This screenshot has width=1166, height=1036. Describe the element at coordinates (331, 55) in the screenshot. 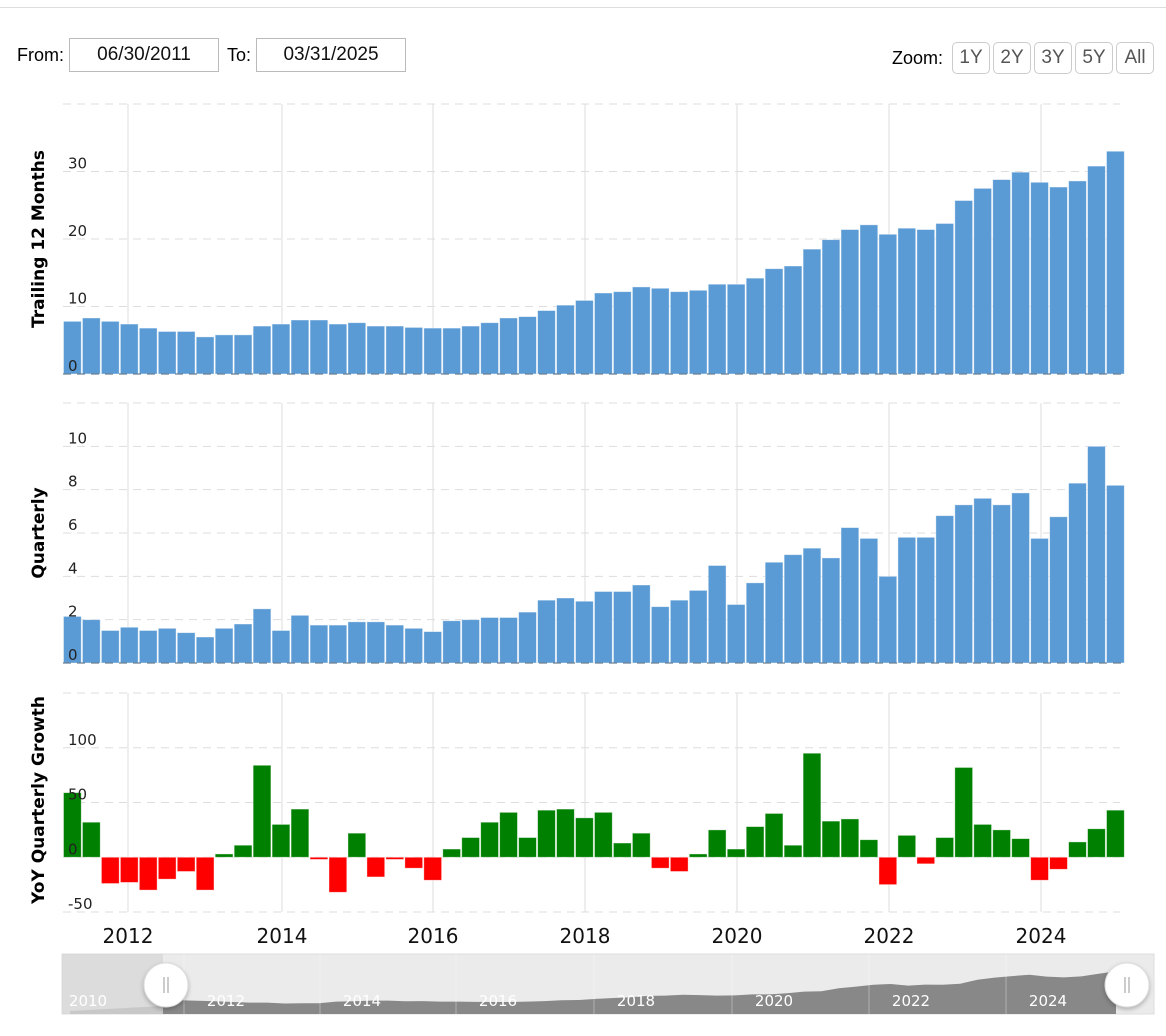

I see `to-date-input` at that location.